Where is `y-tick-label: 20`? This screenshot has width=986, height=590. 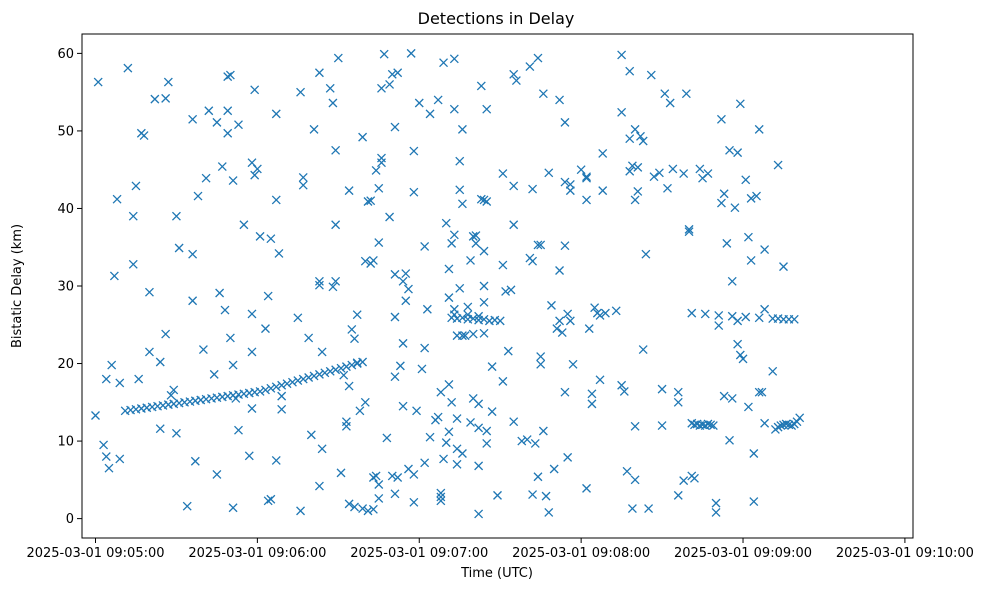 y-tick-label: 20 is located at coordinates (65, 364).